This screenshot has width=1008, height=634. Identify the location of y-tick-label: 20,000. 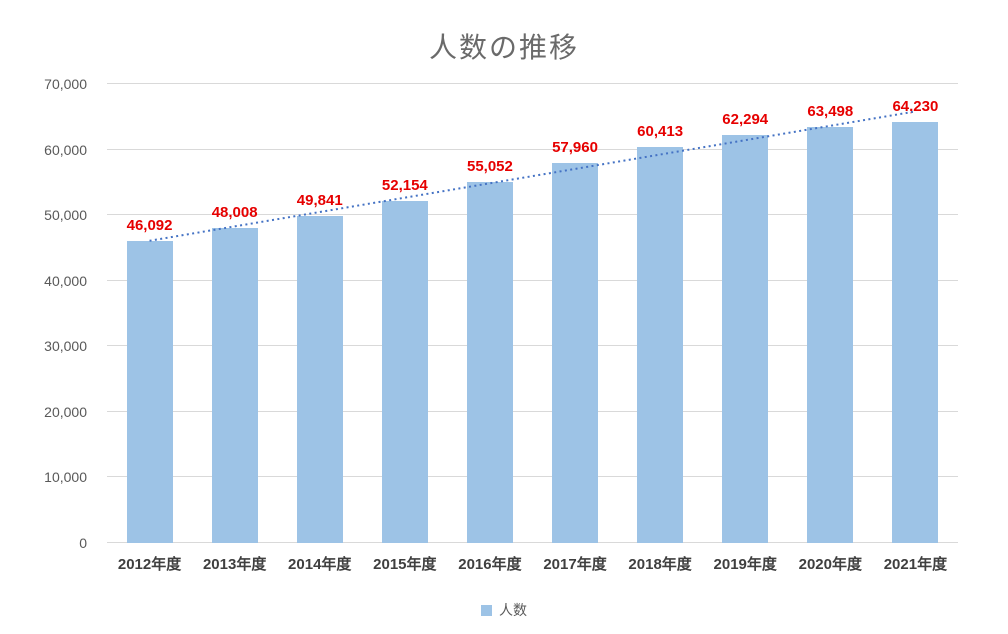
(65, 411).